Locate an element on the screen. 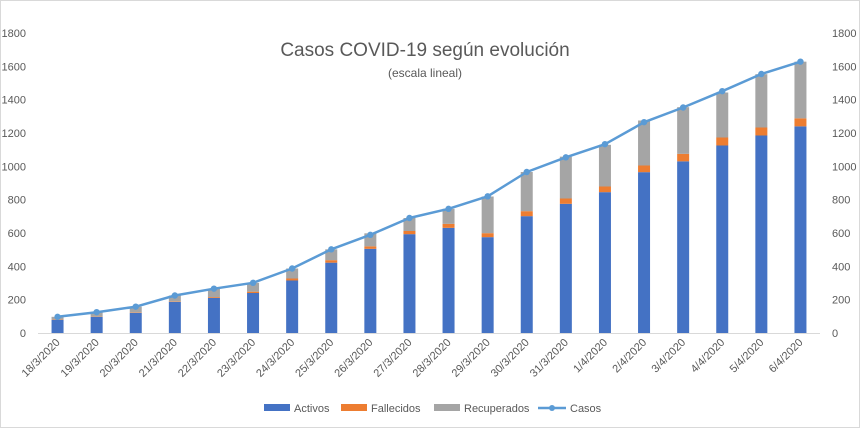 The width and height of the screenshot is (860, 428). x-tick-17: 4/4/2020 is located at coordinates (708, 356).